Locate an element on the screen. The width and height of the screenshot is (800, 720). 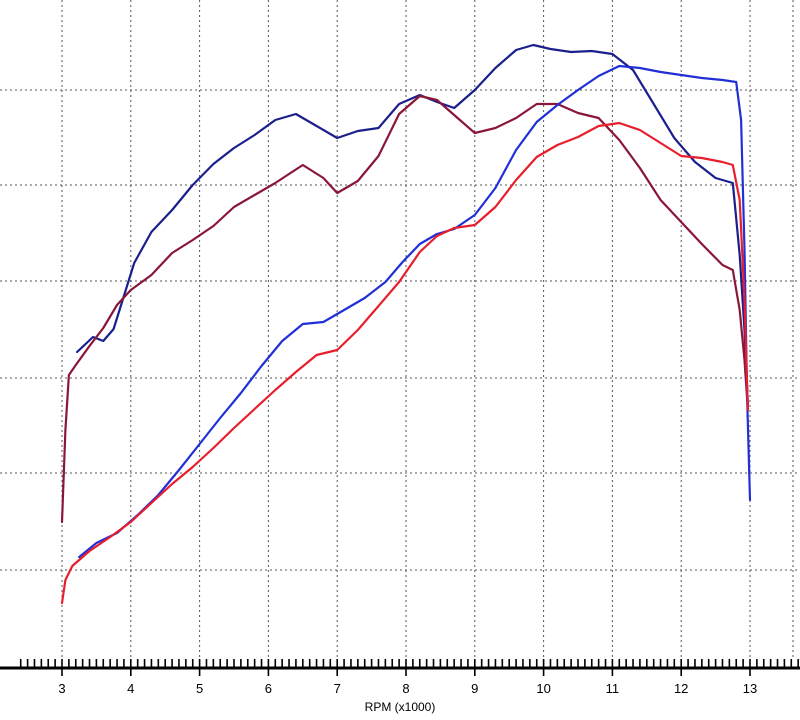
x-tick-labels: 3 4 5 6 7 8 9 10 11 12 13 is located at coordinates (407, 688).